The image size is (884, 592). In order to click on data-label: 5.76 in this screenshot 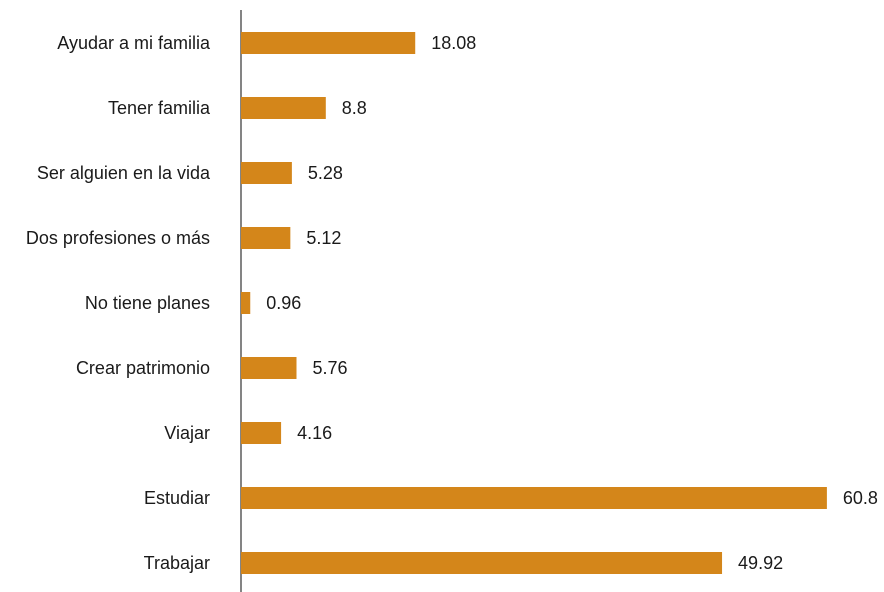, I will do `click(330, 368)`.